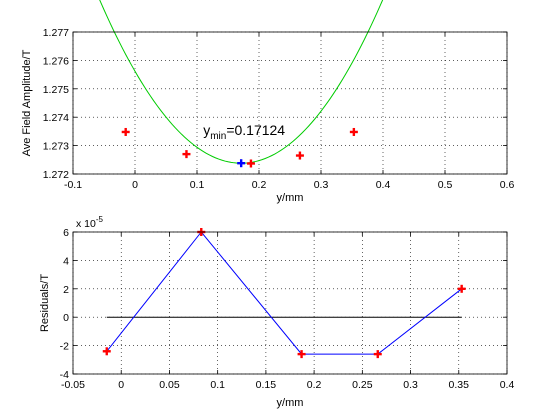 The height and width of the screenshot is (420, 560). What do you see at coordinates (65, 304) in the screenshot?
I see `y-tick-labels: -4 -2 0 2 4 6` at bounding box center [65, 304].